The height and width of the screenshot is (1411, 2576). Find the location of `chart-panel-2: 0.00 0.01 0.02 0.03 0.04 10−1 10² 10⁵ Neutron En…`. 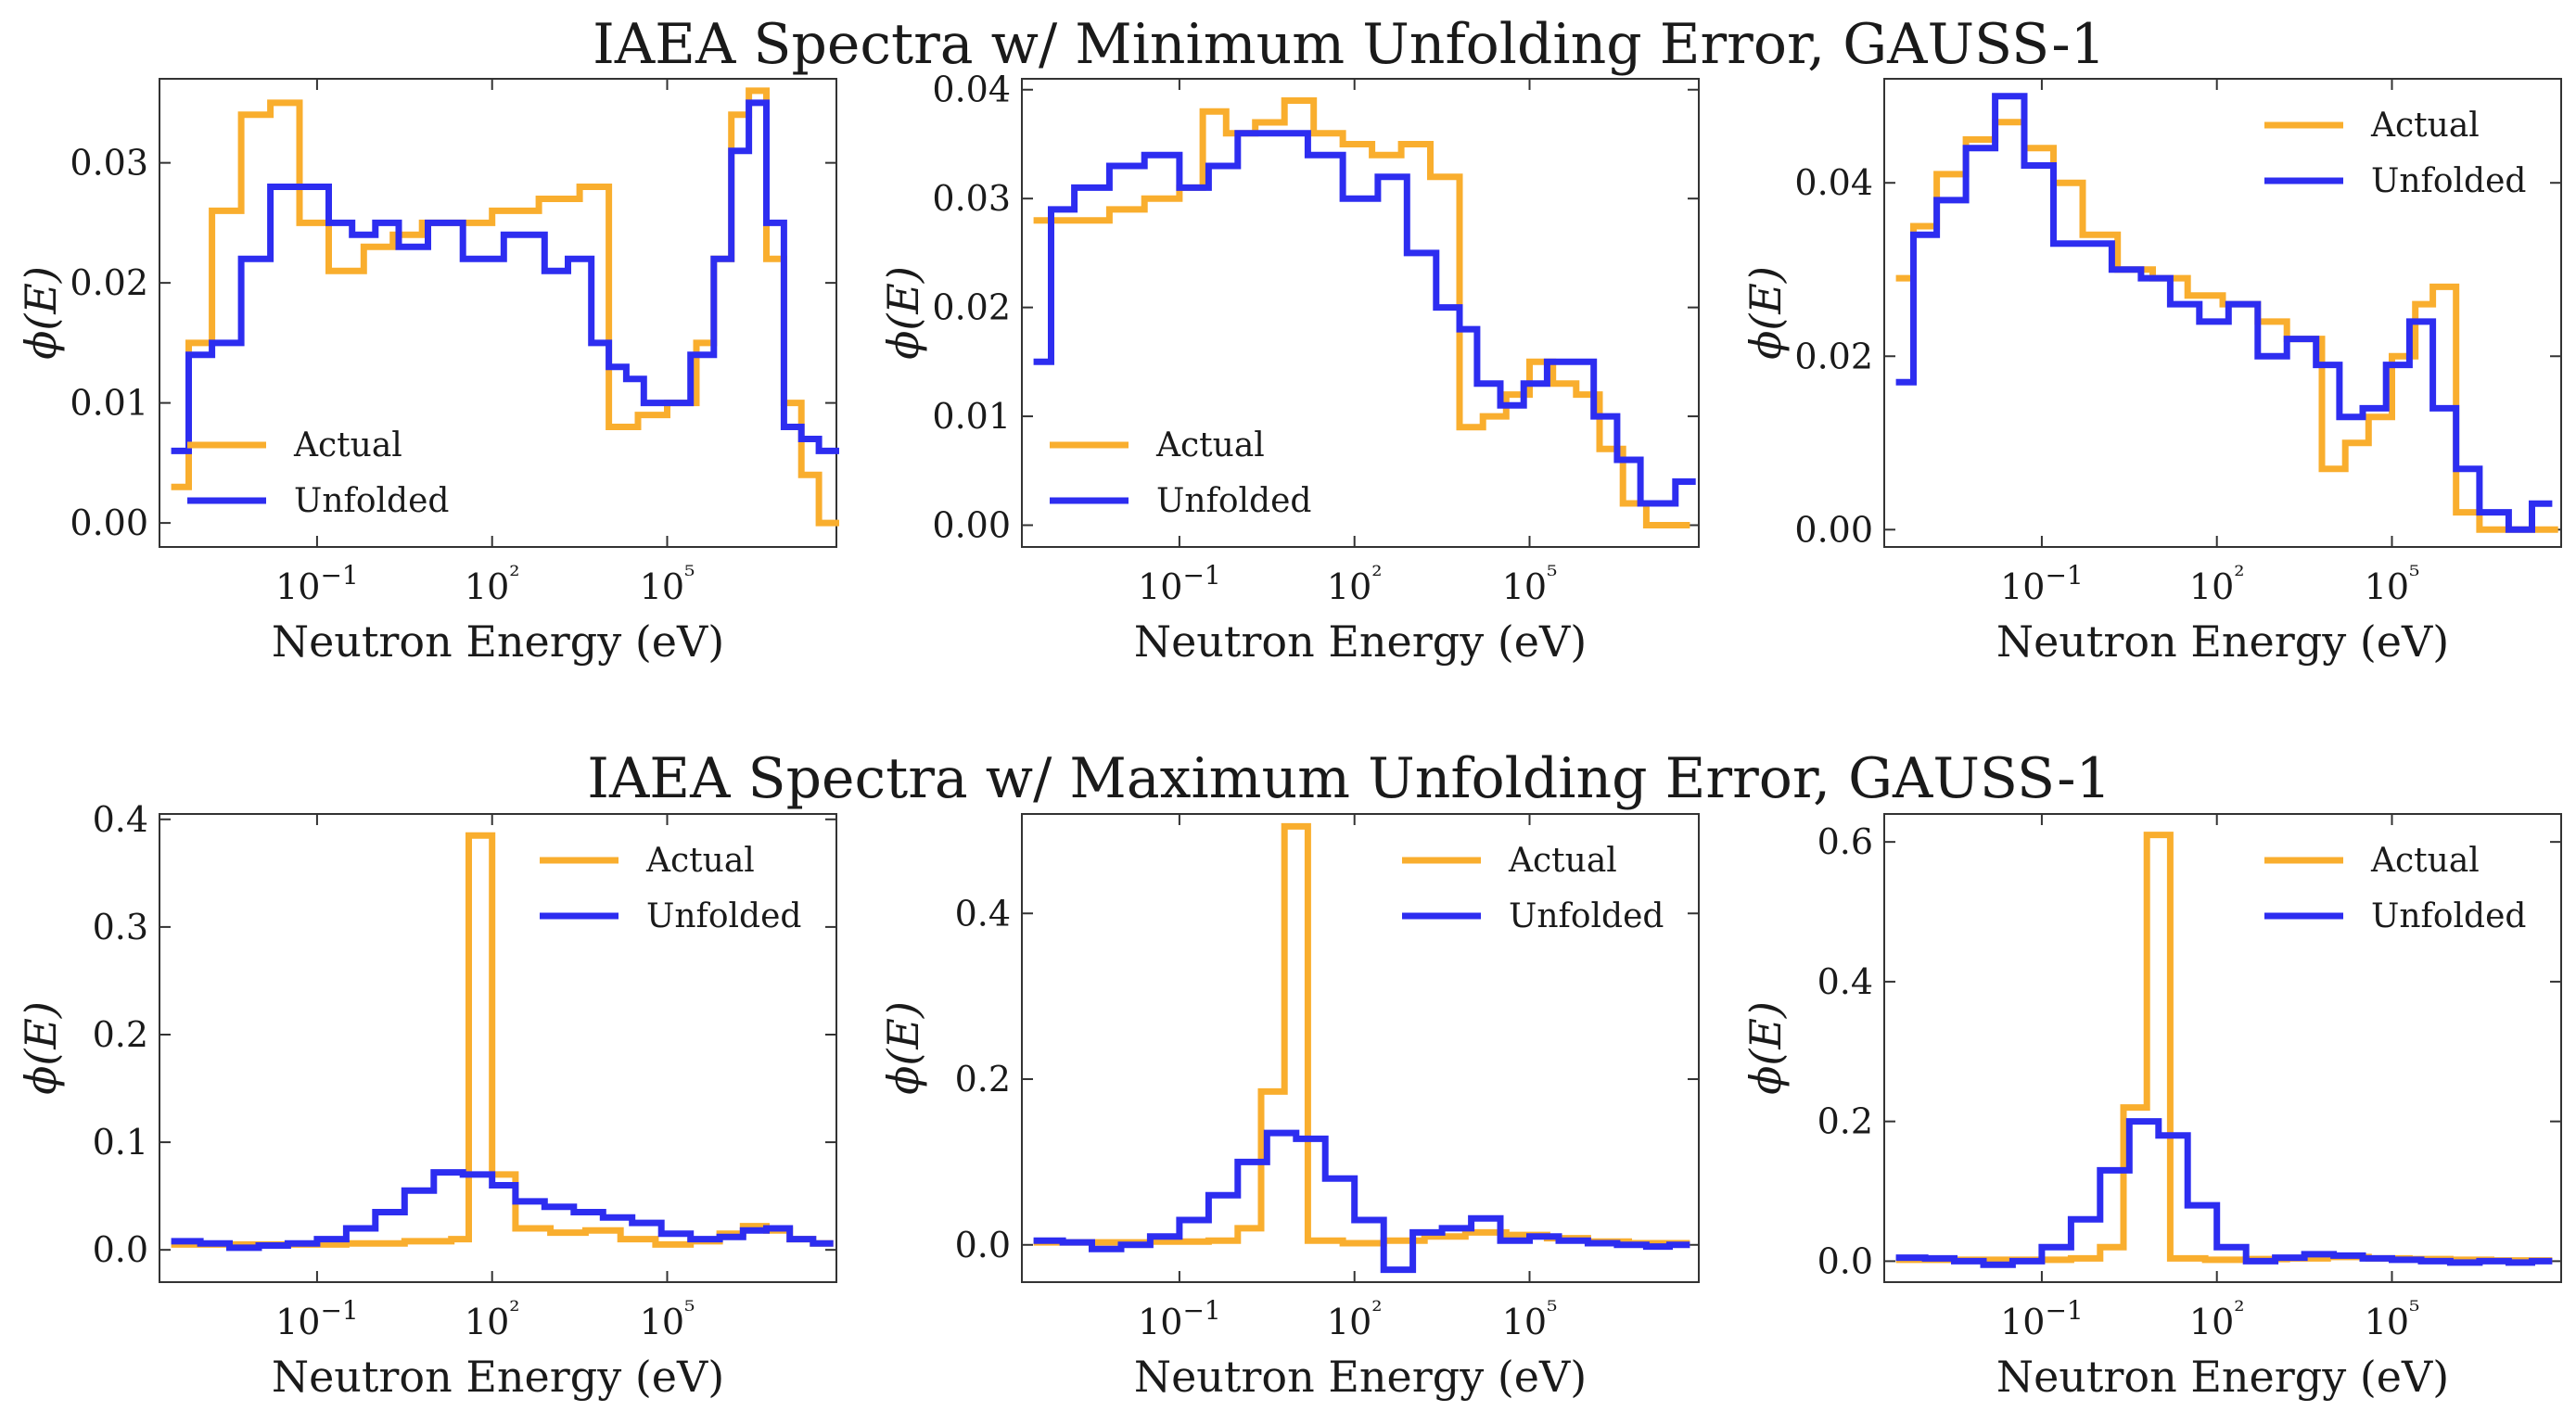

chart-panel-2: 0.00 0.01 0.02 0.03 0.04 10−1 10² 10⁵ Neutron En… is located at coordinates (1289, 369).